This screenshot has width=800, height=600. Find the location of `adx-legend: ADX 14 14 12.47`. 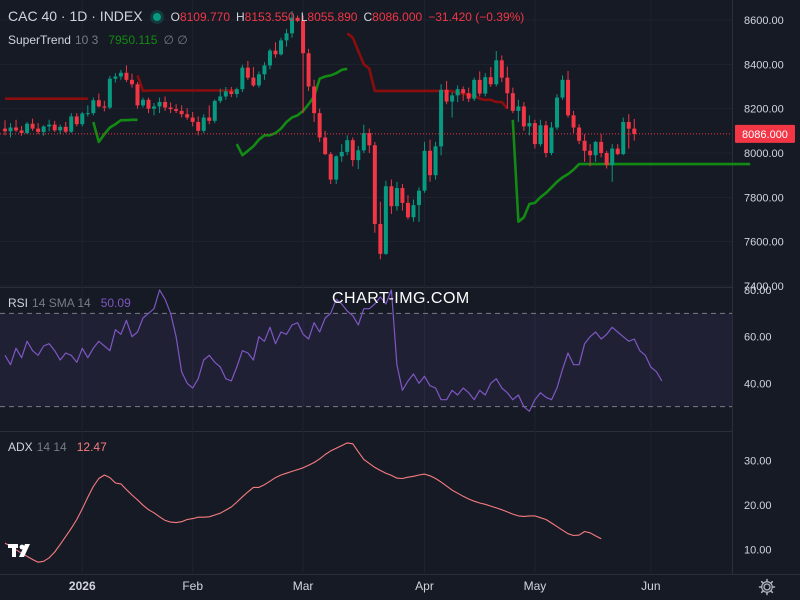

adx-legend: ADX 14 14 12.47 is located at coordinates (57, 447).